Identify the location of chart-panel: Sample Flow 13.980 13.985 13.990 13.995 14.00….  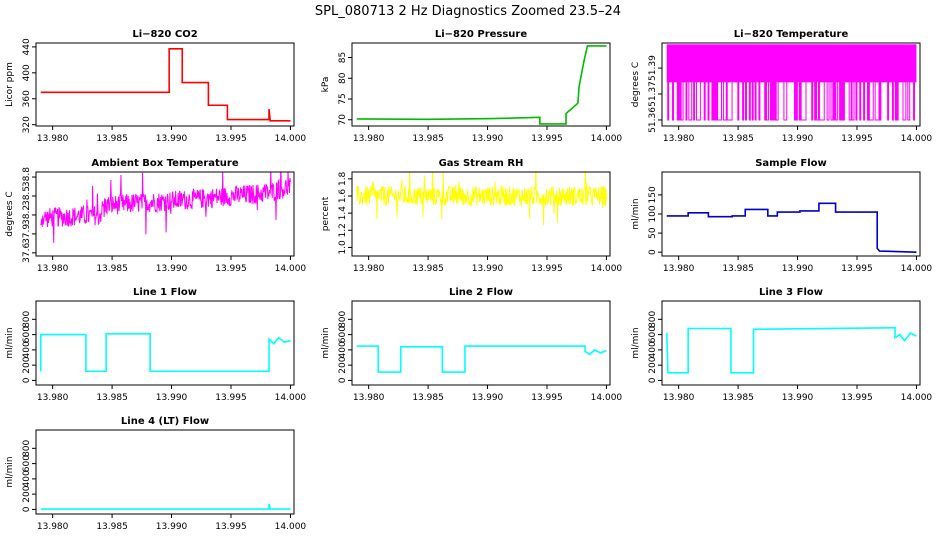
(781, 216).